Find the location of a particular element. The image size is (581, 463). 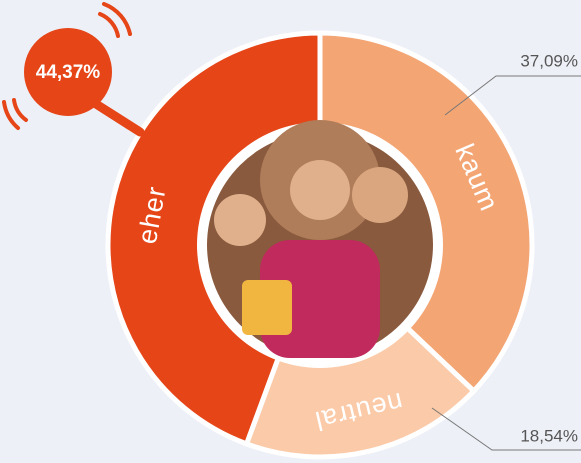

value-label: 18,54% is located at coordinates (549, 435).